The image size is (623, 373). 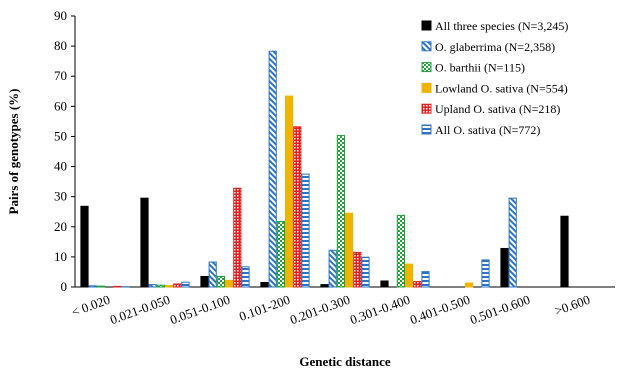 I want to click on x-tick-label: 0.101-200, so click(x=264, y=308).